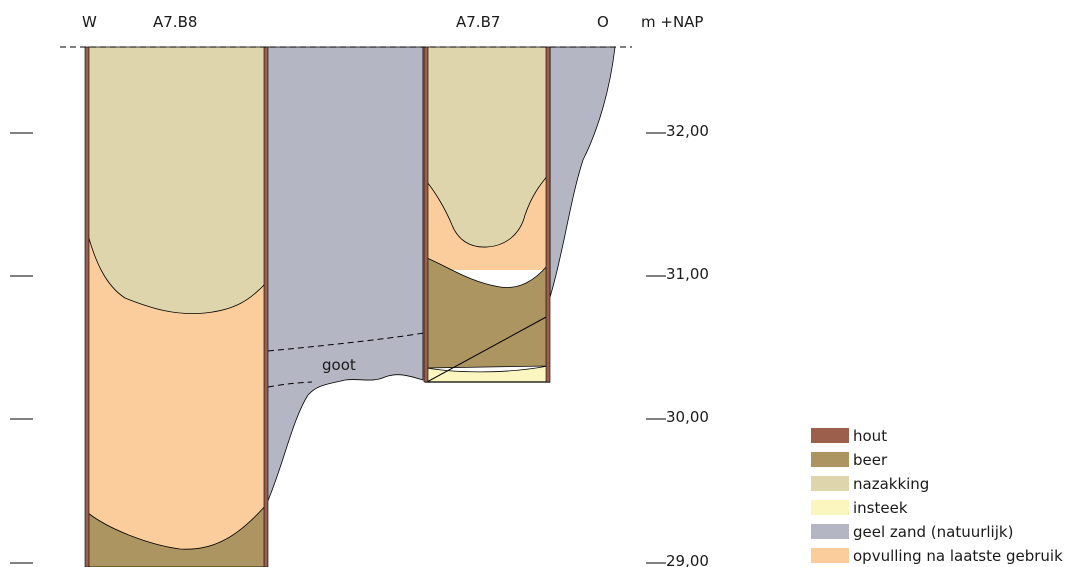 Image resolution: width=1090 pixels, height=567 pixels. What do you see at coordinates (870, 460) in the screenshot?
I see `legend-label-beer: beer` at bounding box center [870, 460].